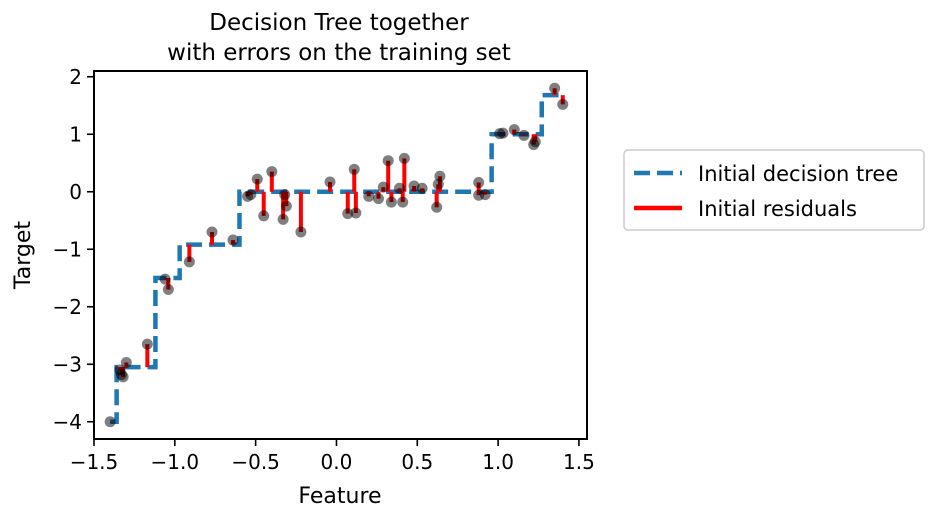  Describe the element at coordinates (255, 462) in the screenshot. I see `x-tick-label: −0.5` at that location.